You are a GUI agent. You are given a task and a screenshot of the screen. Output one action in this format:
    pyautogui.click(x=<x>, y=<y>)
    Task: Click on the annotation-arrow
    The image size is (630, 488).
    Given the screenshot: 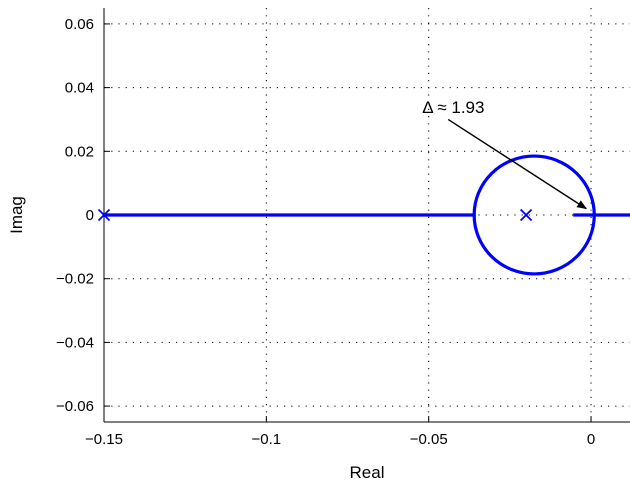 What is the action you would take?
    pyautogui.click(x=517, y=164)
    